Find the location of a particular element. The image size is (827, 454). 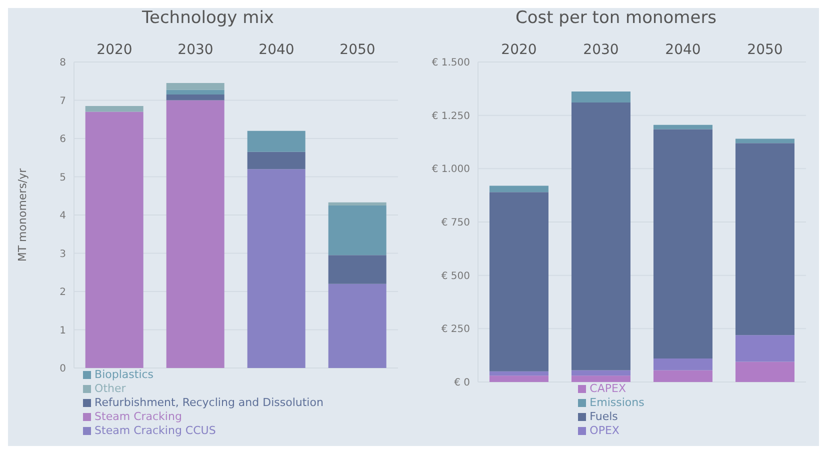

legend-label: Bioplastics is located at coordinates (124, 374).